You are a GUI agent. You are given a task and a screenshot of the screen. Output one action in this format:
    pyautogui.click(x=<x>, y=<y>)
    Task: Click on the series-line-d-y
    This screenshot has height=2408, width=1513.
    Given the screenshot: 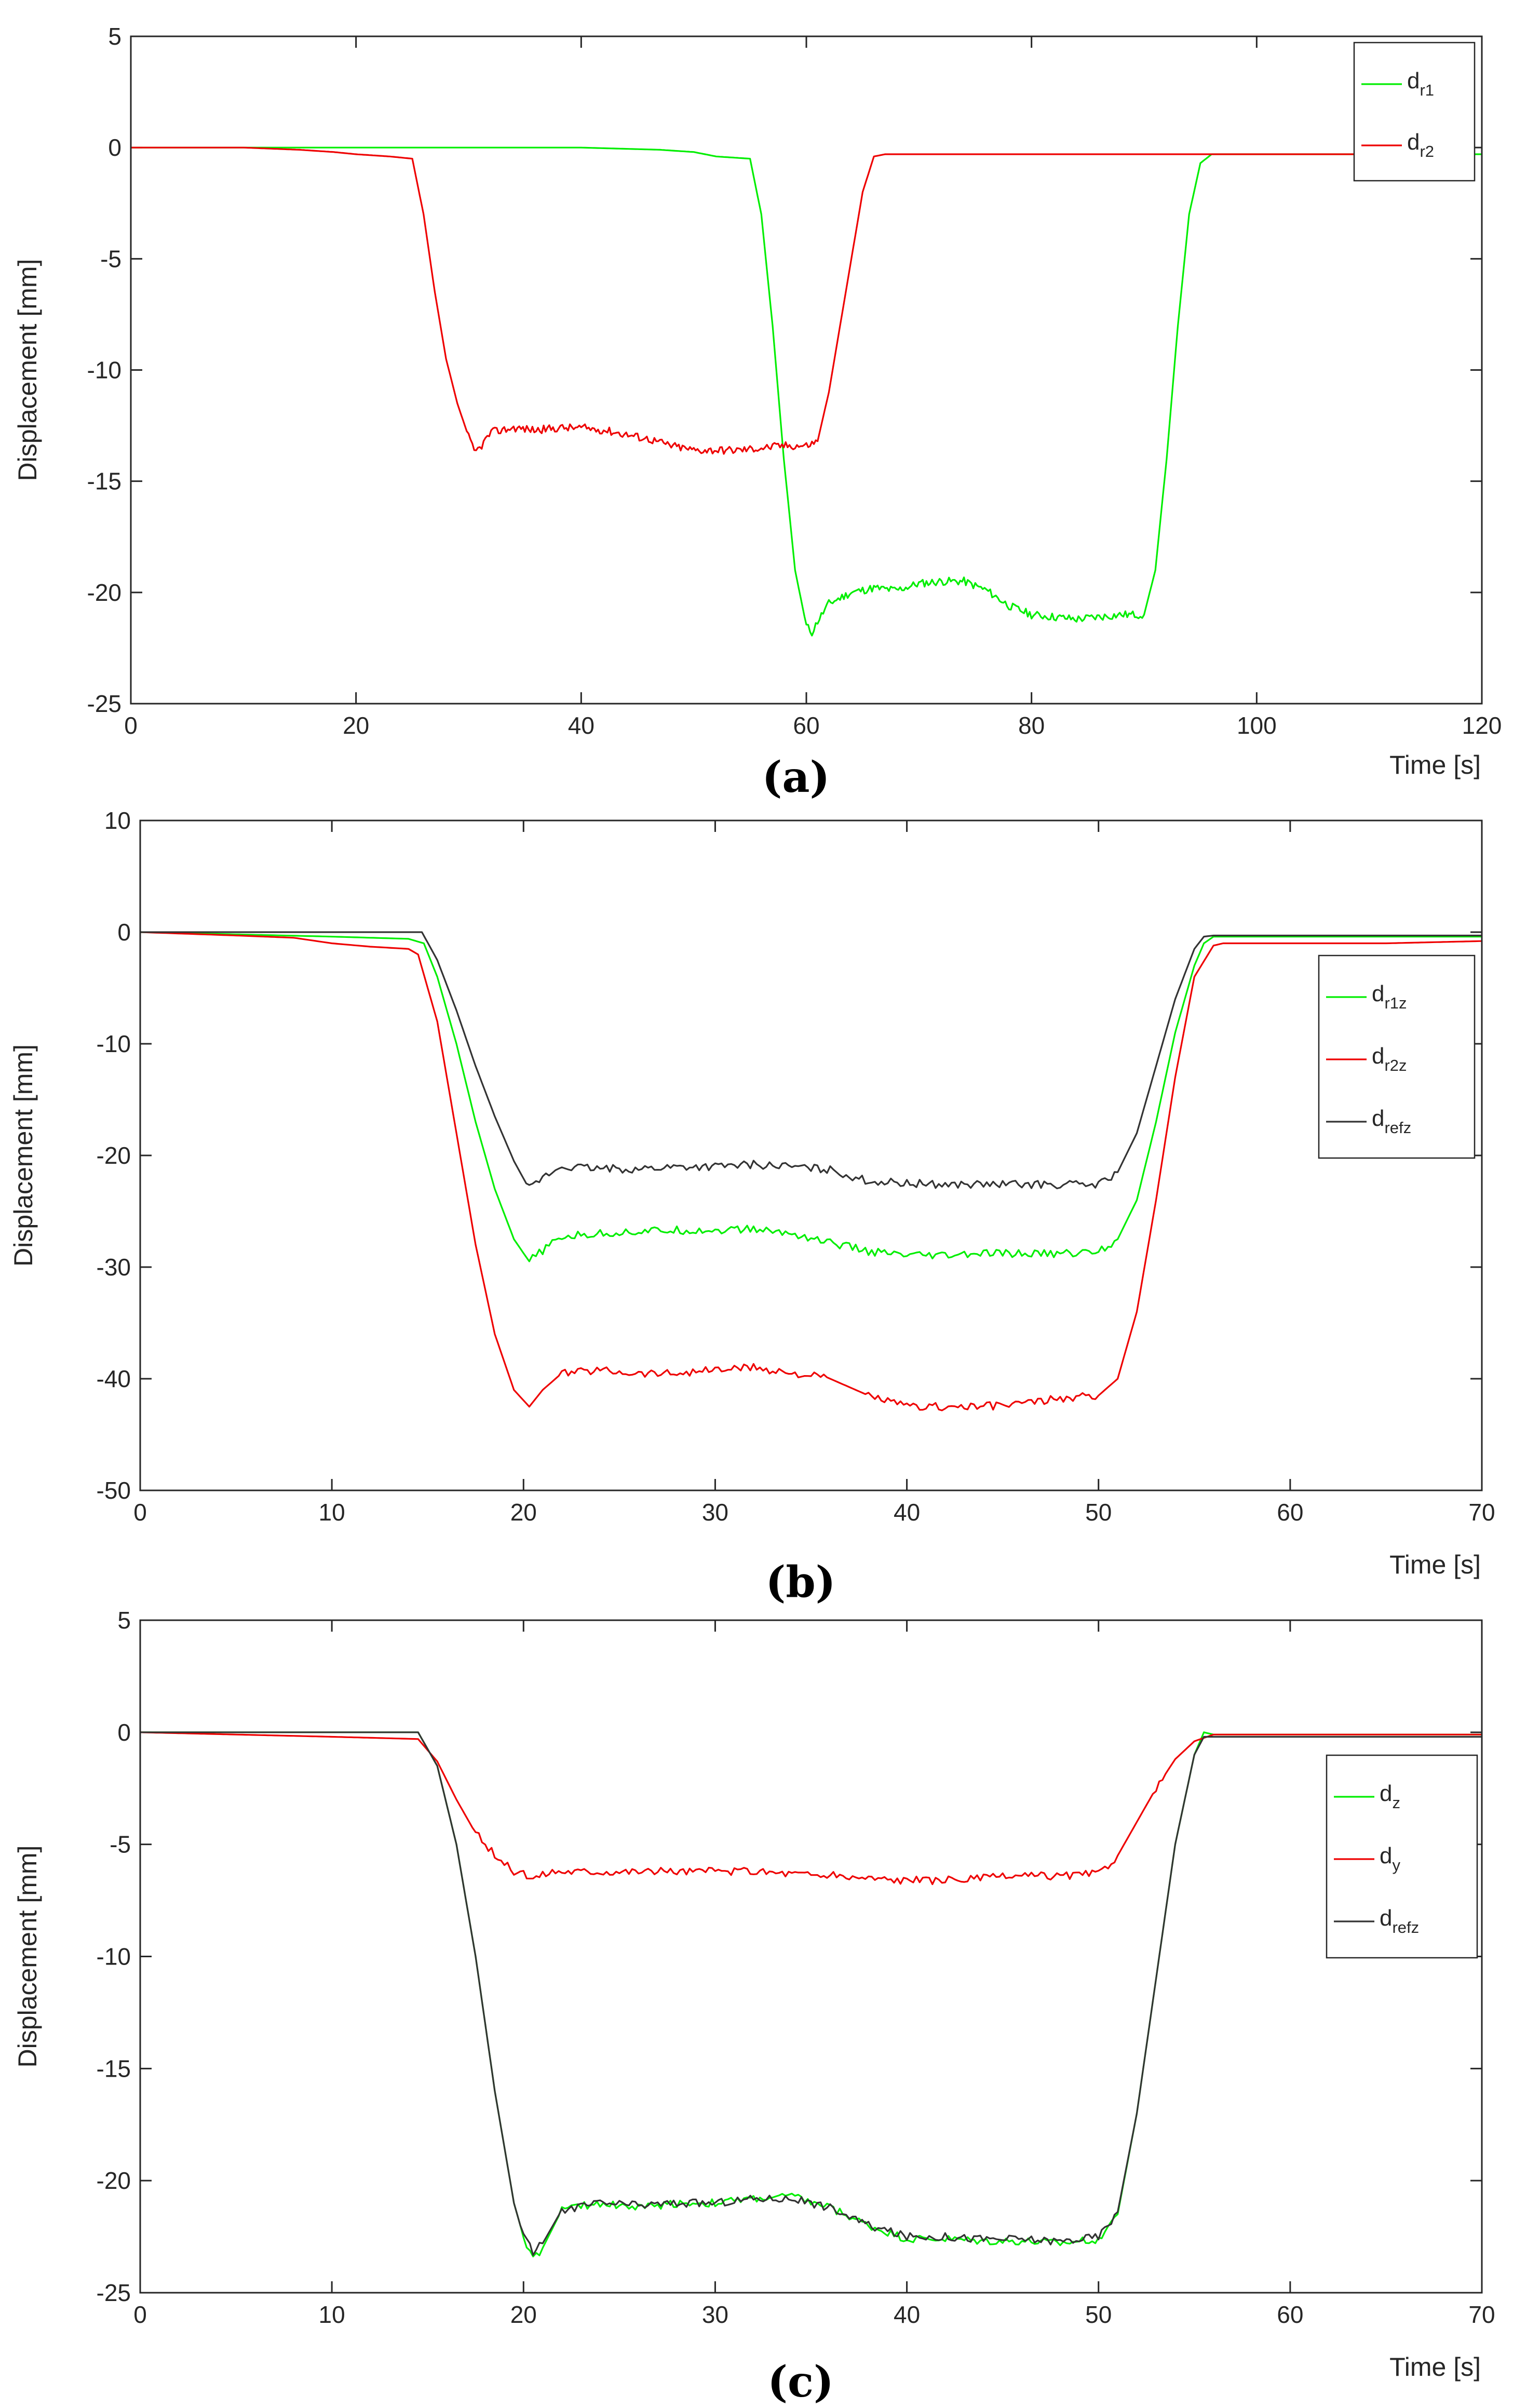 What is the action you would take?
    pyautogui.click(x=811, y=1808)
    